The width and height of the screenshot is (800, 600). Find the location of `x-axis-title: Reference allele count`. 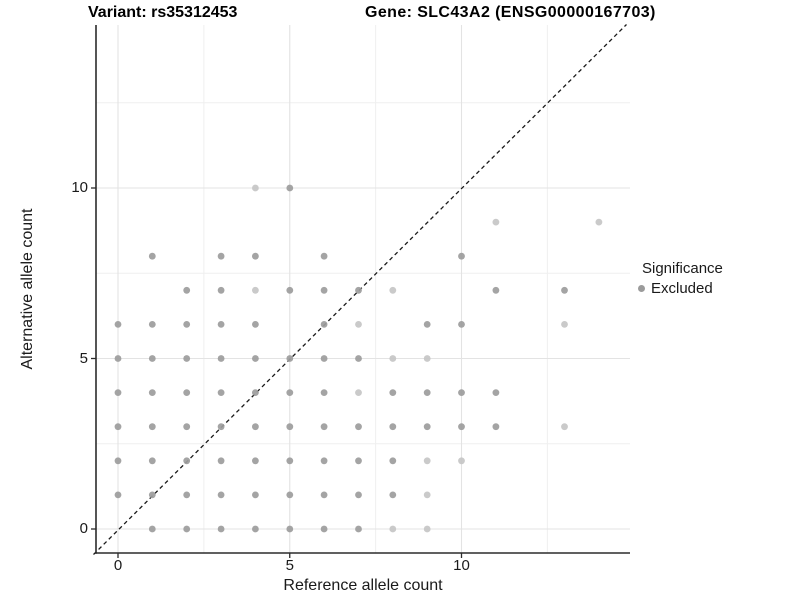

x-axis-title: Reference allele count is located at coordinates (363, 585).